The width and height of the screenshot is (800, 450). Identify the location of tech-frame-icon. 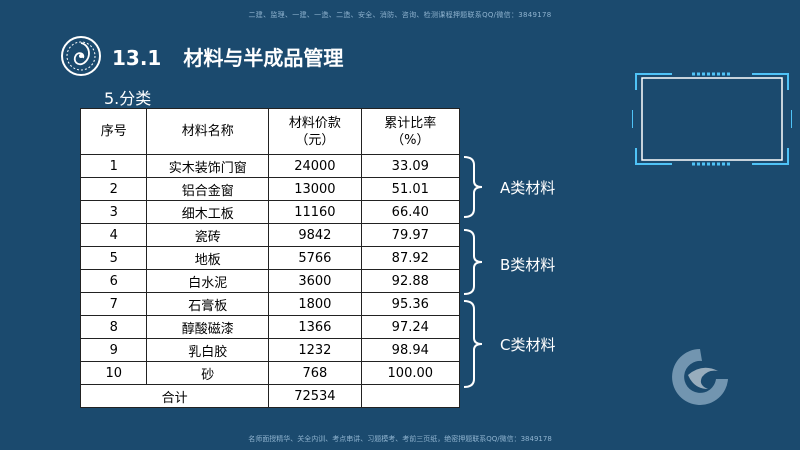
(712, 119).